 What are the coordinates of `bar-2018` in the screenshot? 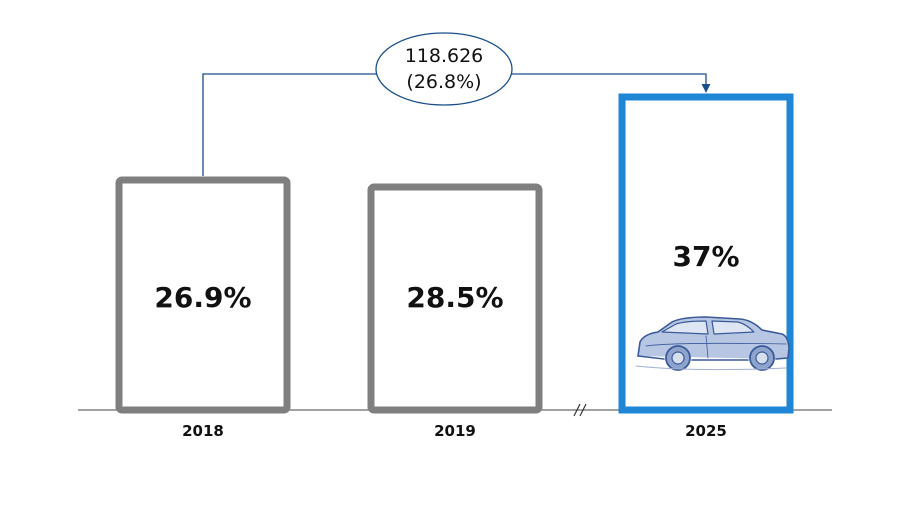 It's located at (203, 295).